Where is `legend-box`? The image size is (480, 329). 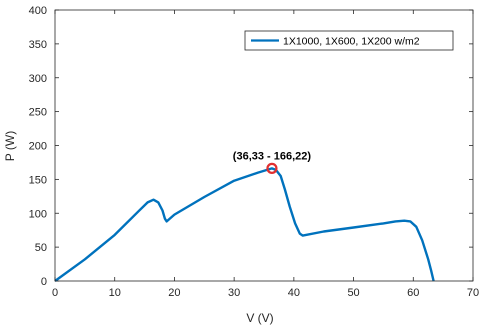
legend-box is located at coordinates (349, 40).